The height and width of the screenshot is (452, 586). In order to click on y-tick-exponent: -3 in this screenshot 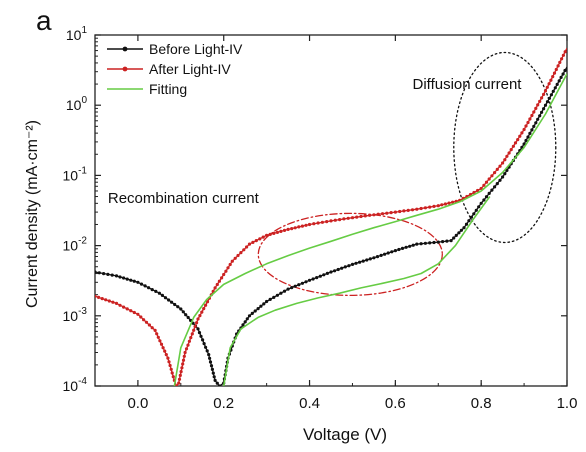, I will do `click(82, 311)`.